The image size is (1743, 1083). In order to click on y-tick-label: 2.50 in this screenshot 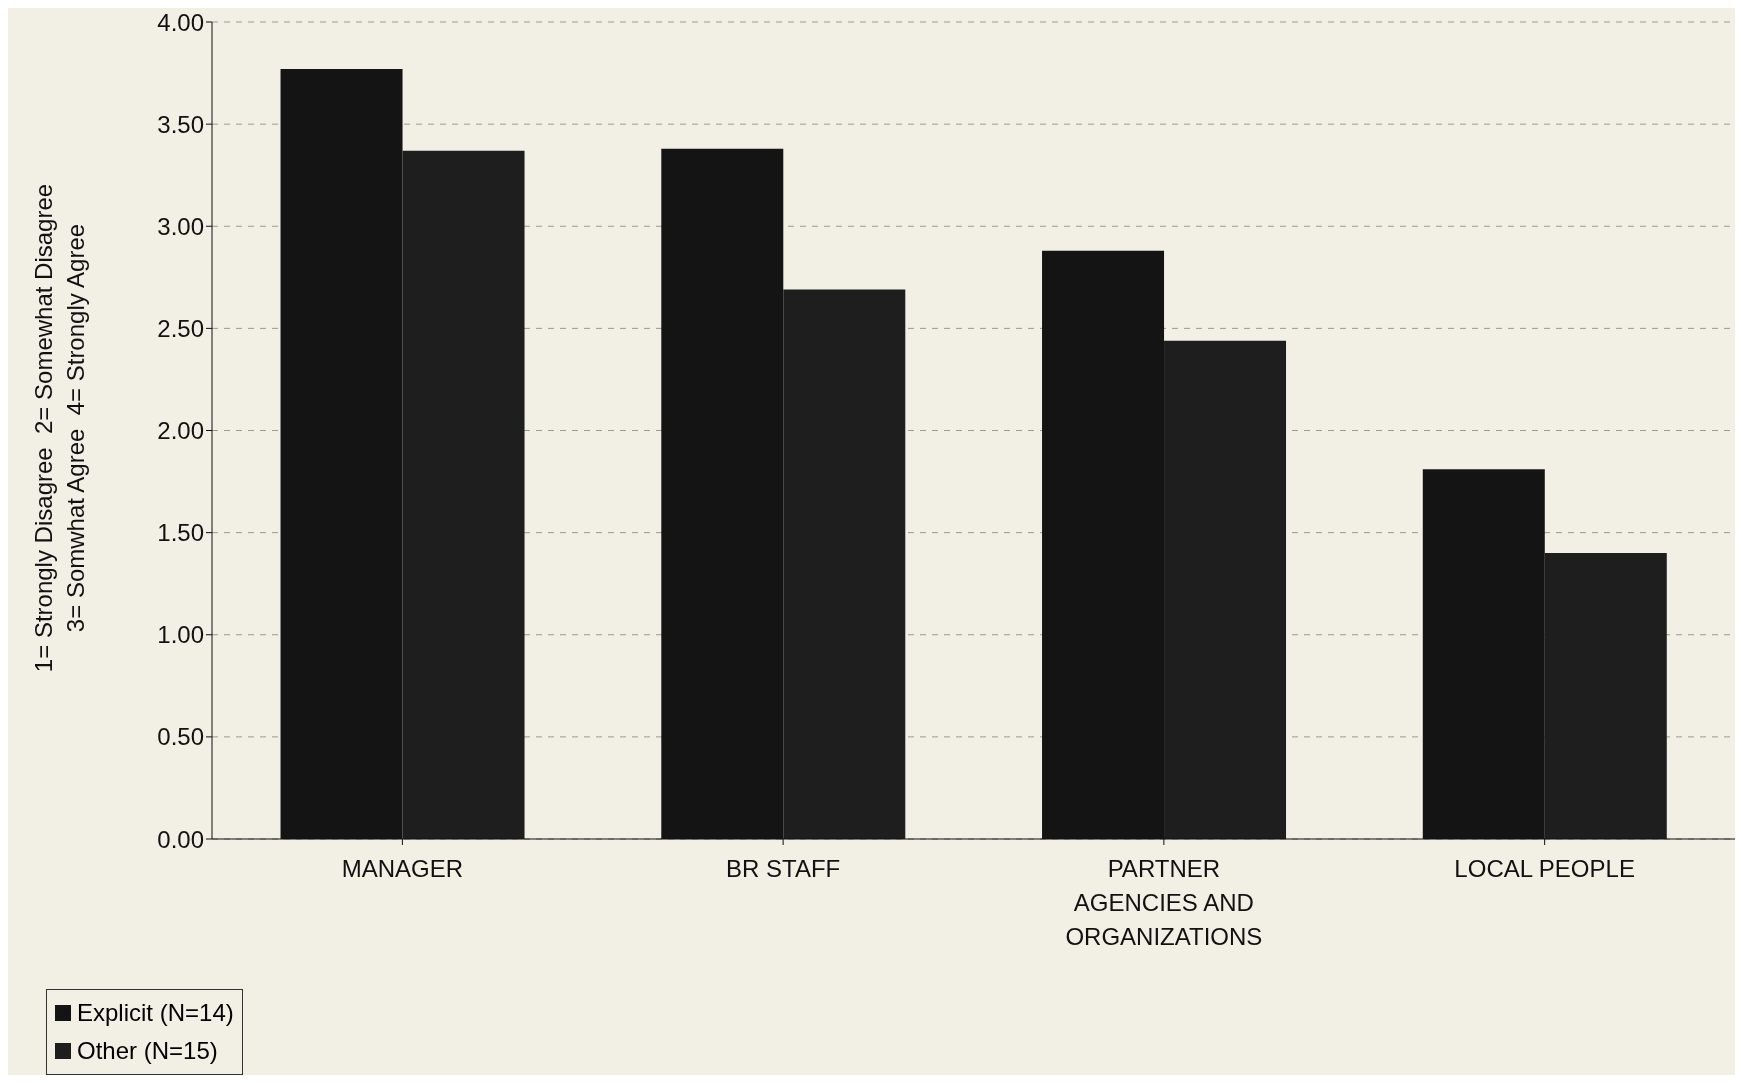, I will do `click(180, 328)`.